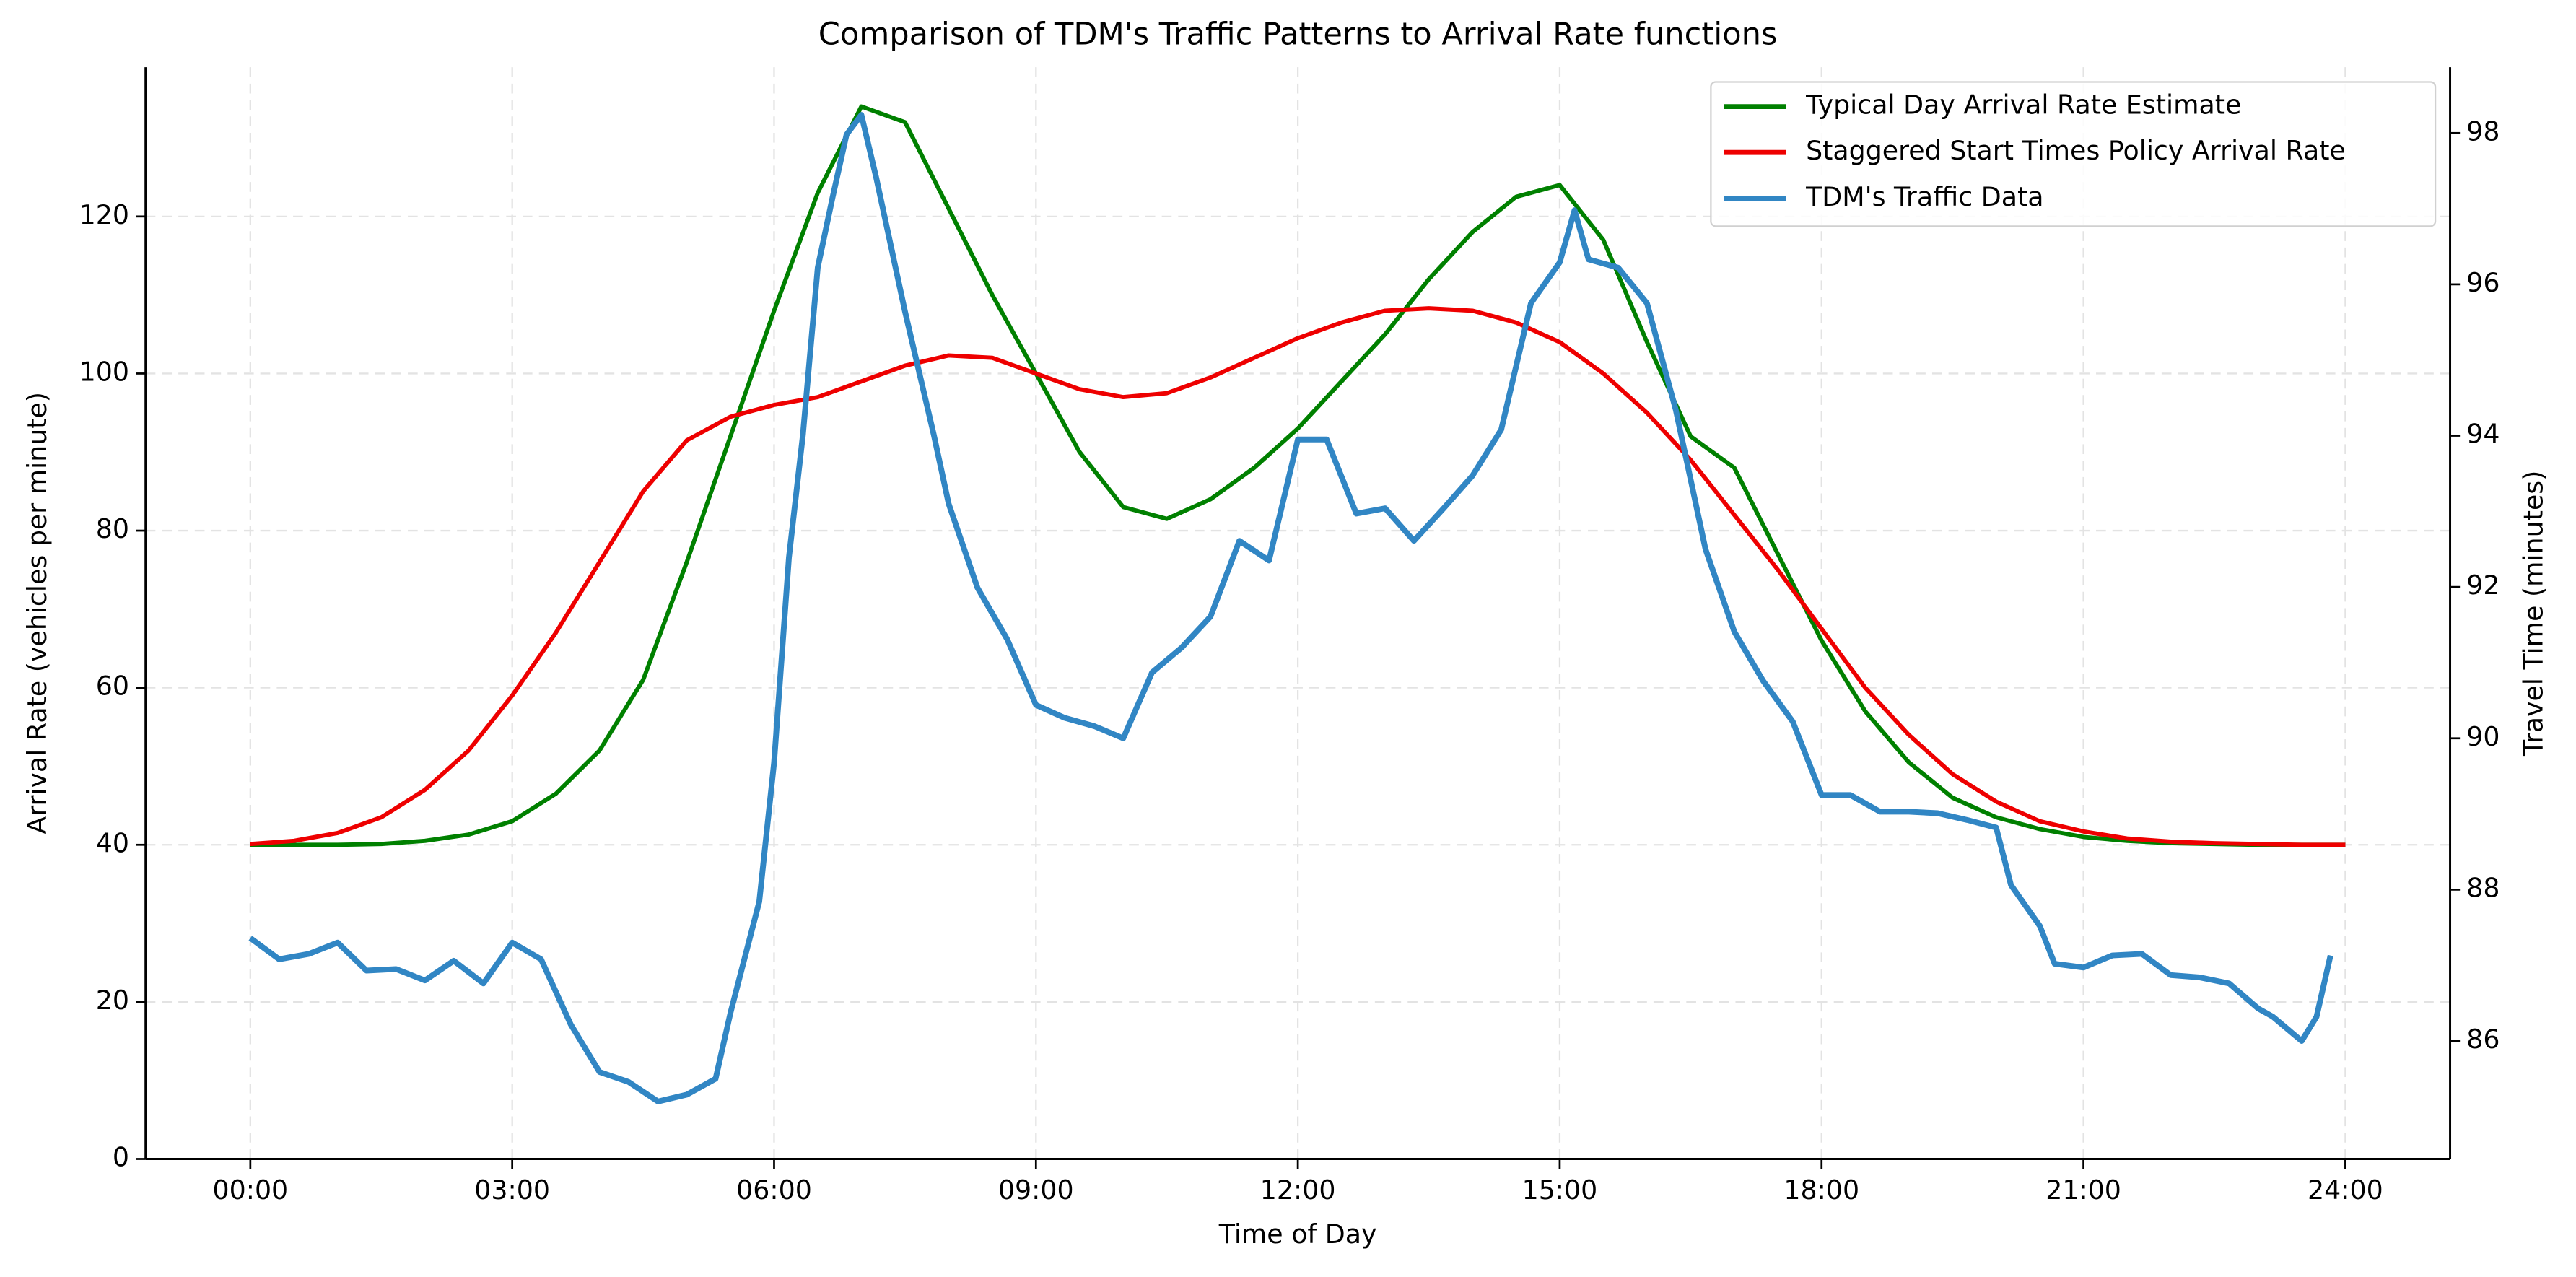 The height and width of the screenshot is (1277, 2576). What do you see at coordinates (104, 371) in the screenshot?
I see `y-tick-label: 100` at bounding box center [104, 371].